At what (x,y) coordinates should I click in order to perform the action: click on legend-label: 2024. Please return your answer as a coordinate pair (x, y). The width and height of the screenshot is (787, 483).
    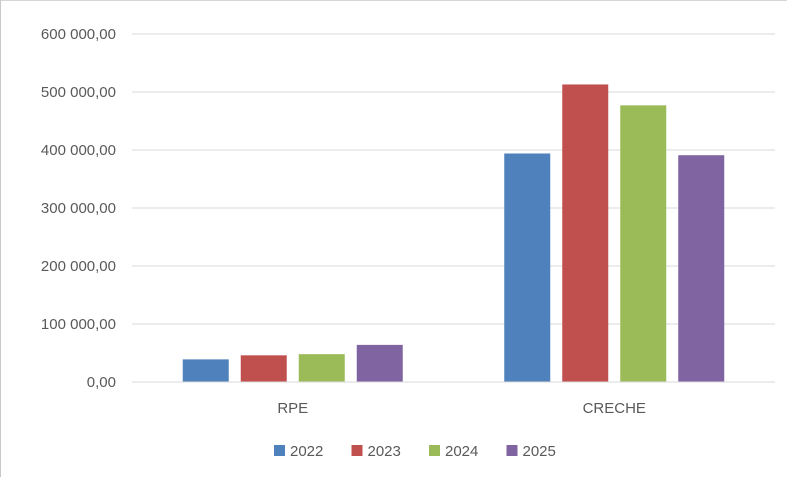
    Looking at the image, I should click on (461, 451).